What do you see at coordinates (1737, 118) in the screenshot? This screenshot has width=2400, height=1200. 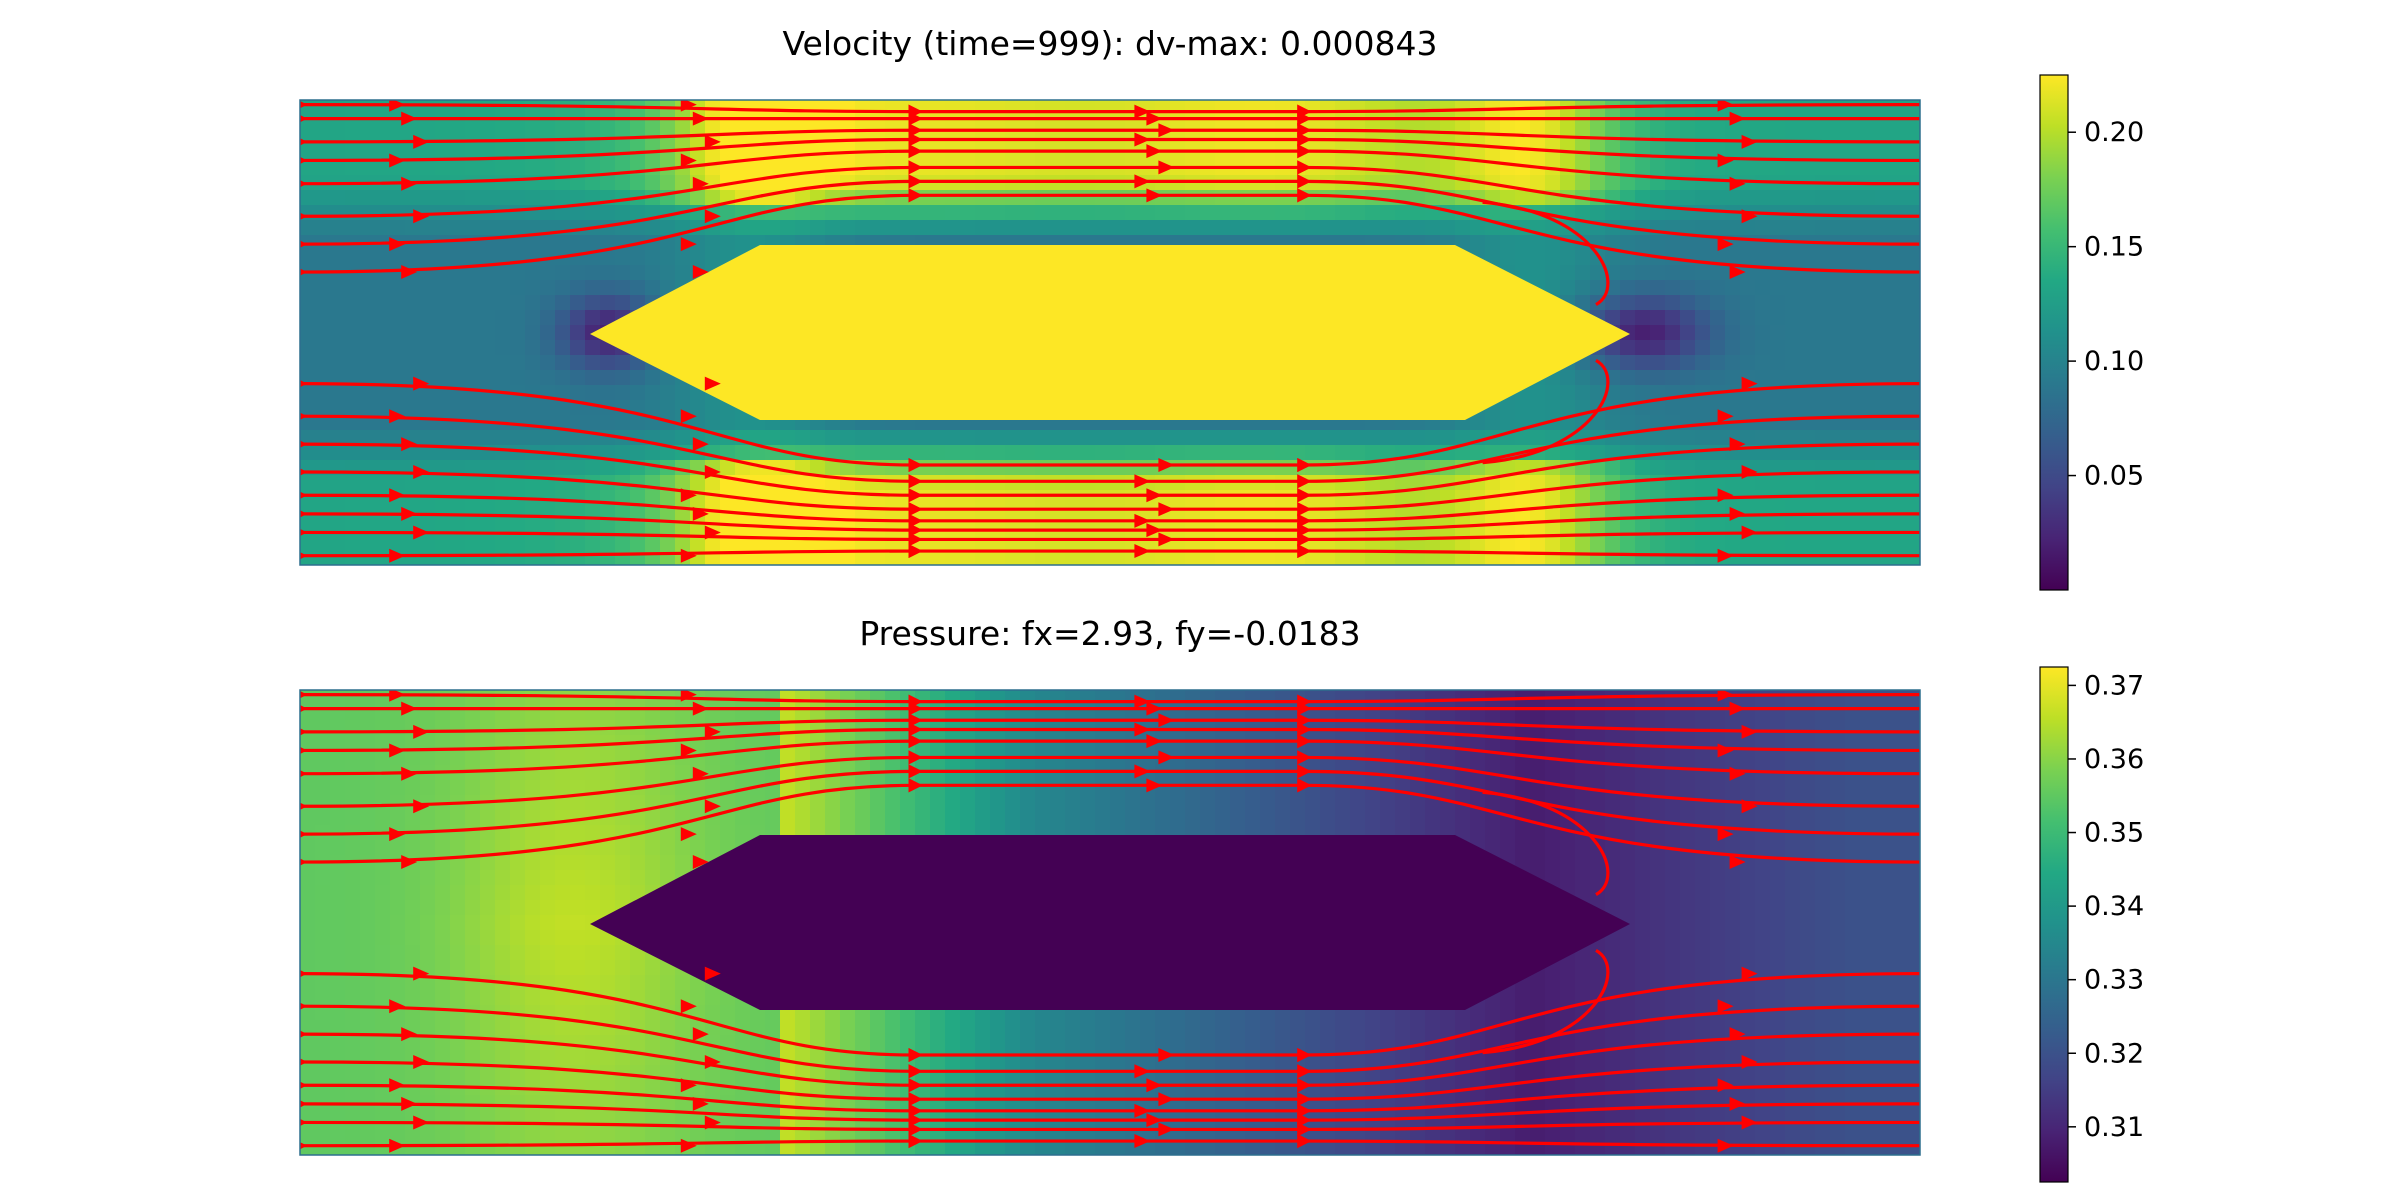 I see `velocity-streamline-arrow` at bounding box center [1737, 118].